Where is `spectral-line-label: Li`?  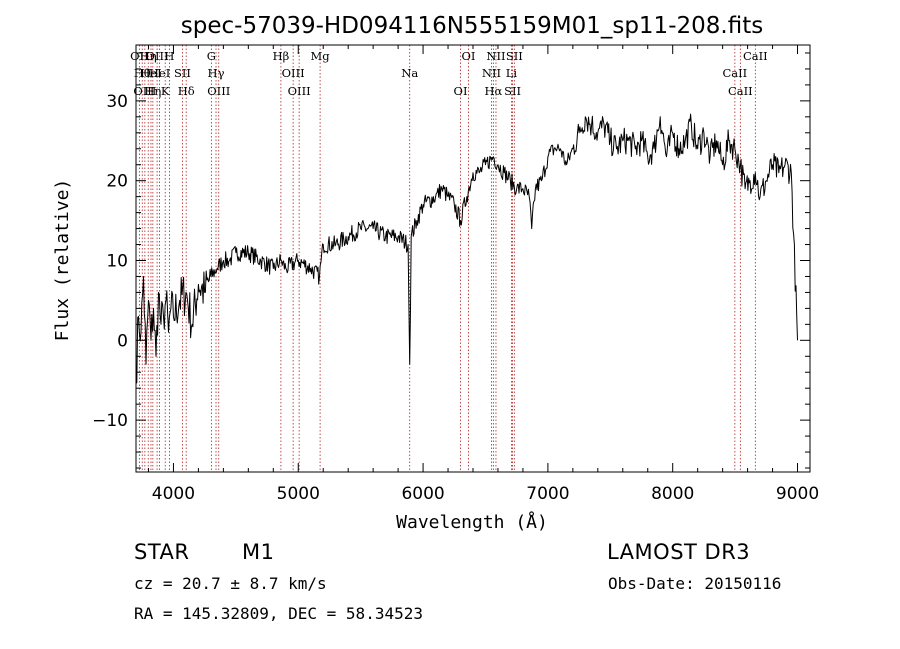
spectral-line-label: Li is located at coordinates (512, 73).